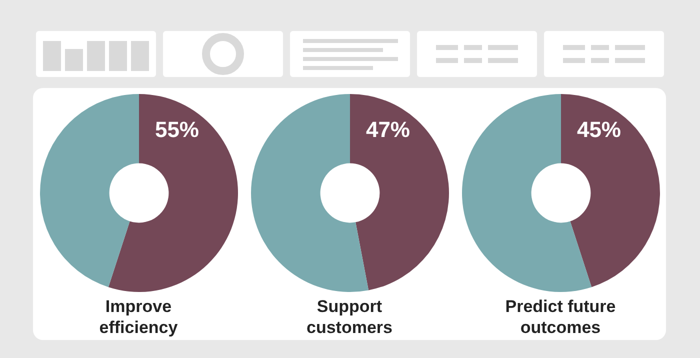 Image resolution: width=700 pixels, height=358 pixels. Describe the element at coordinates (138, 317) in the screenshot. I see `text: Improve efficiency` at that location.